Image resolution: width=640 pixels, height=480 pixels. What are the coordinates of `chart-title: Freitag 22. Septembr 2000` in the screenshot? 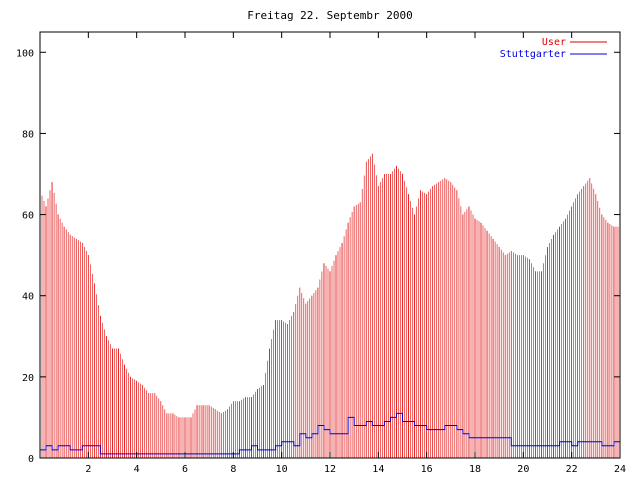 It's located at (330, 15).